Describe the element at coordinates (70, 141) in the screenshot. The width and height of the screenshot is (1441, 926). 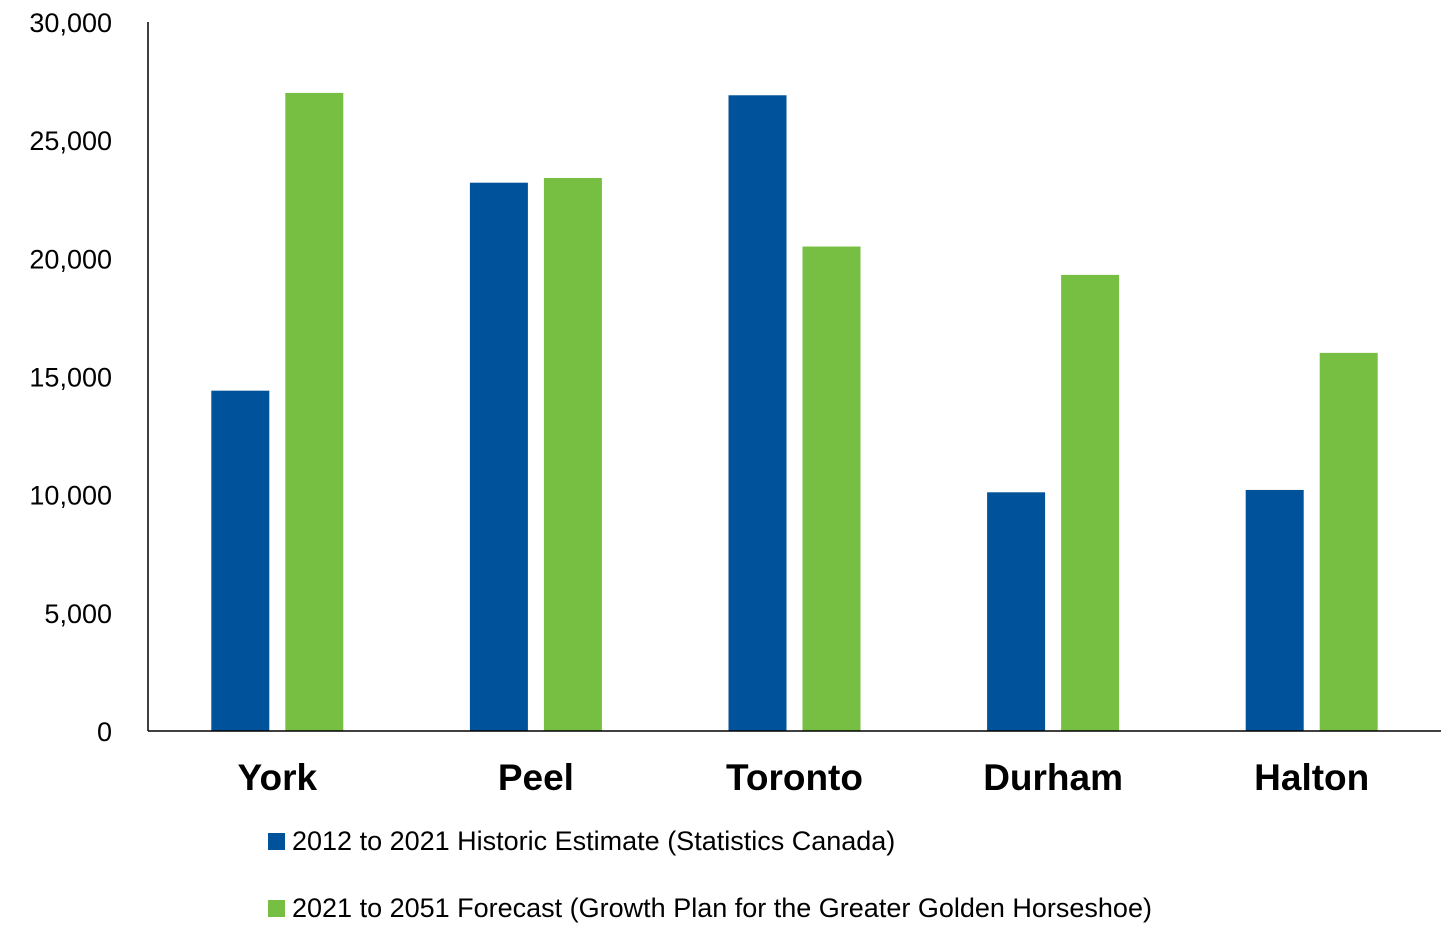
I see `y-tick-label: 25,000` at that location.